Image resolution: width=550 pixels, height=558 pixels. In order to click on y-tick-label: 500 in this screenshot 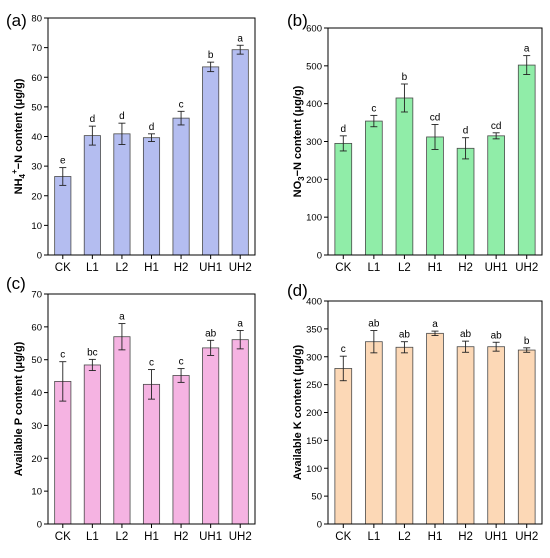, I will do `click(314, 66)`.